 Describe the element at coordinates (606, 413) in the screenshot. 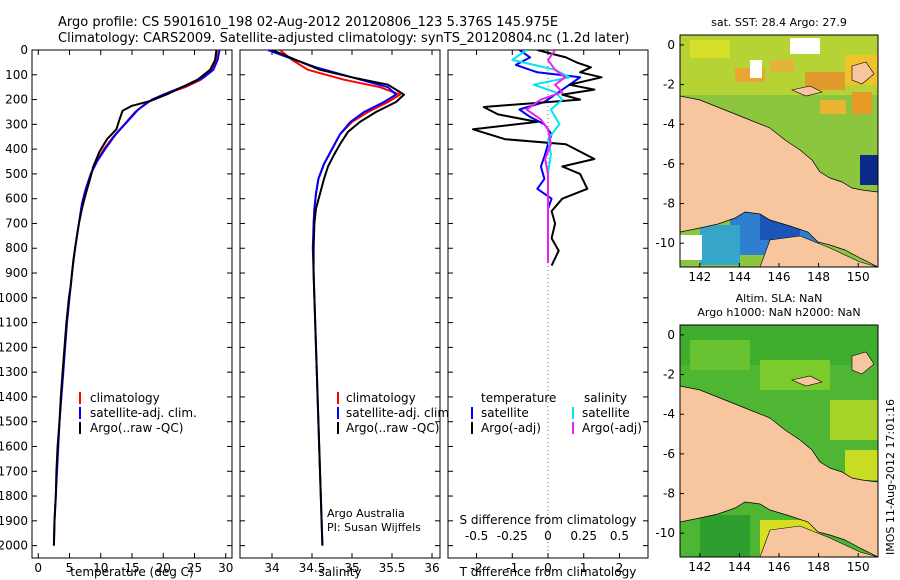

I see `legend-label-sal-satellite: satellite` at that location.